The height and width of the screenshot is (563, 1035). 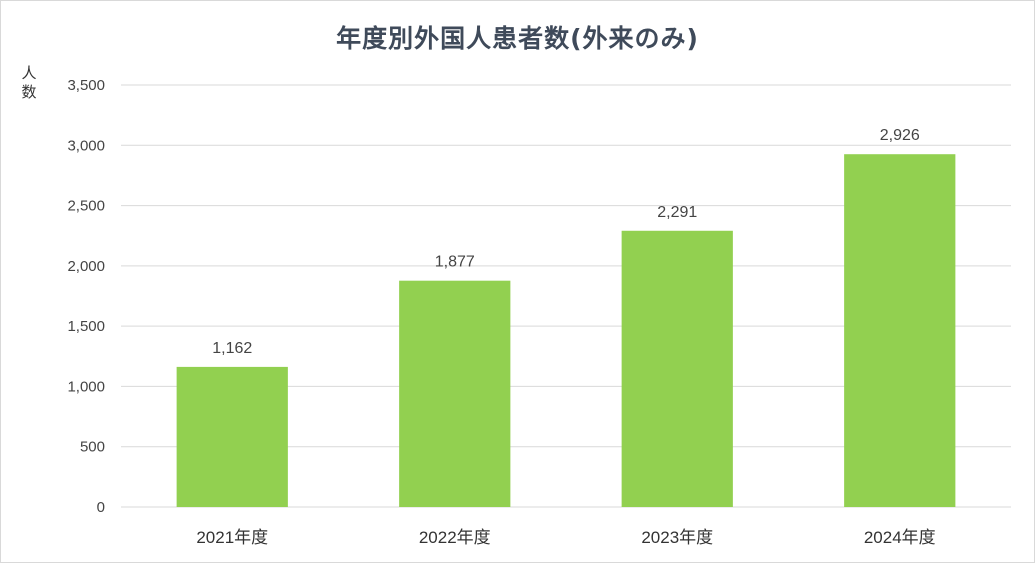 I want to click on y-axis-label: 人数, so click(x=29, y=82).